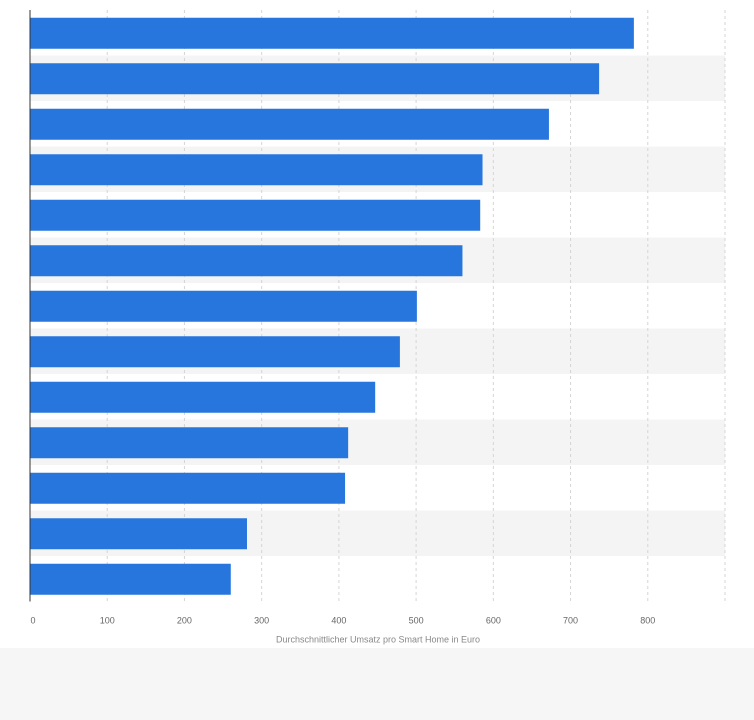 The width and height of the screenshot is (754, 720). Describe the element at coordinates (570, 621) in the screenshot. I see `x-tick-label: 700` at that location.